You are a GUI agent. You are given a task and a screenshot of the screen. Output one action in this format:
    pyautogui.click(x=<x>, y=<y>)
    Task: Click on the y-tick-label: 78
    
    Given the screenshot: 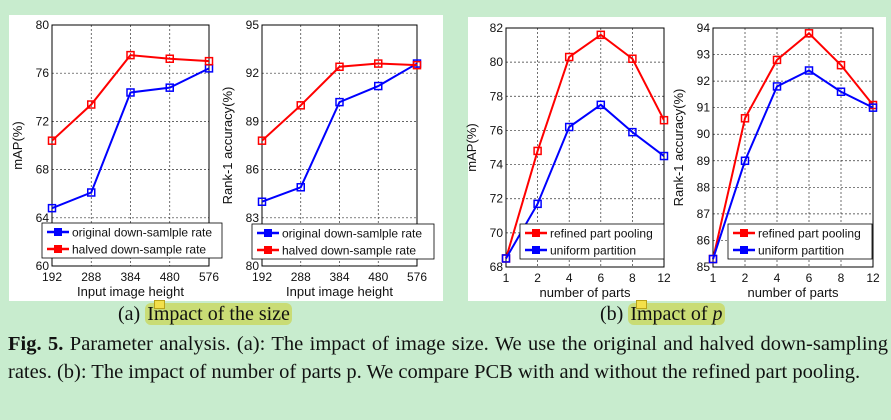 What is the action you would take?
    pyautogui.click(x=497, y=96)
    